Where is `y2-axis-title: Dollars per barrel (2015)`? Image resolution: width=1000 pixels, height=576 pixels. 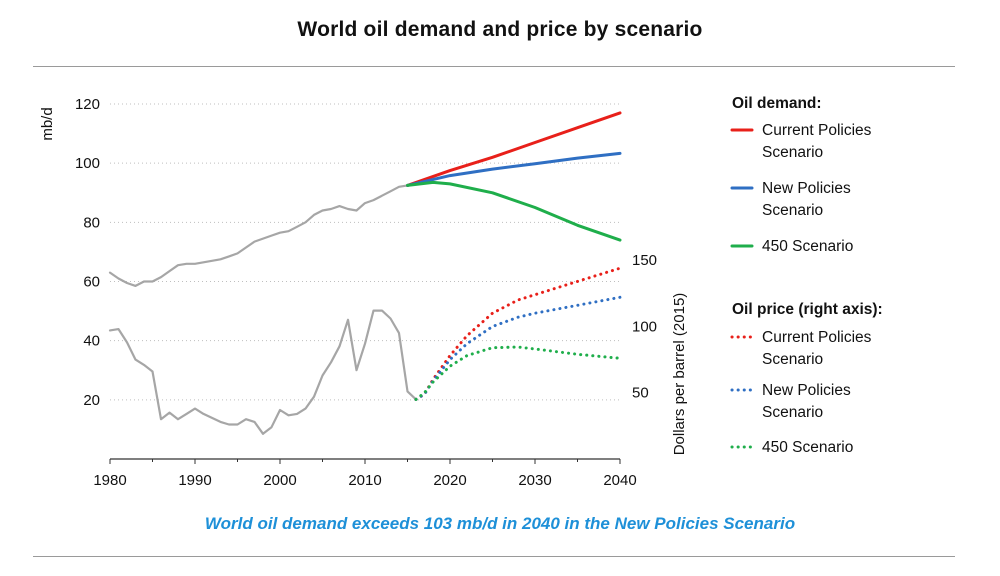 y2-axis-title: Dollars per barrel (2015) is located at coordinates (679, 374).